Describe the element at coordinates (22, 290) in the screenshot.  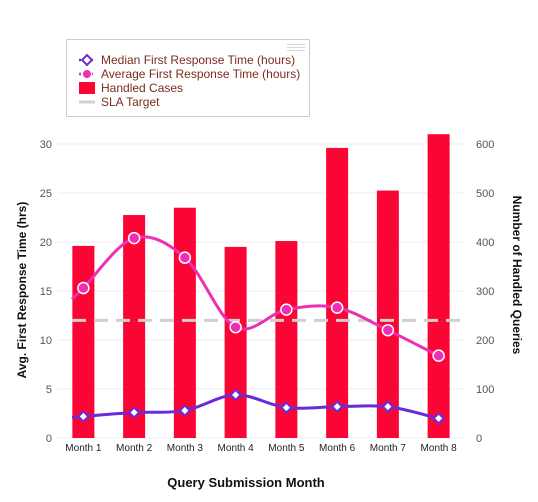
I see `left-axis-title: Avg. First Response Time (hrs)` at that location.